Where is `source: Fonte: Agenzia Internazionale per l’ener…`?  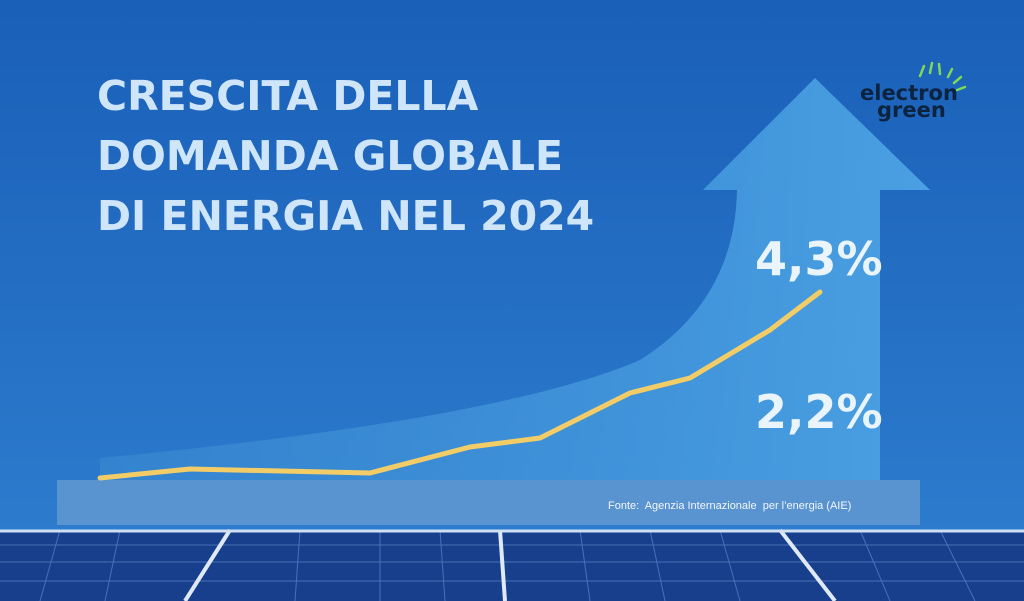 source: Fonte: Agenzia Internazionale per l’ener… is located at coordinates (729, 506).